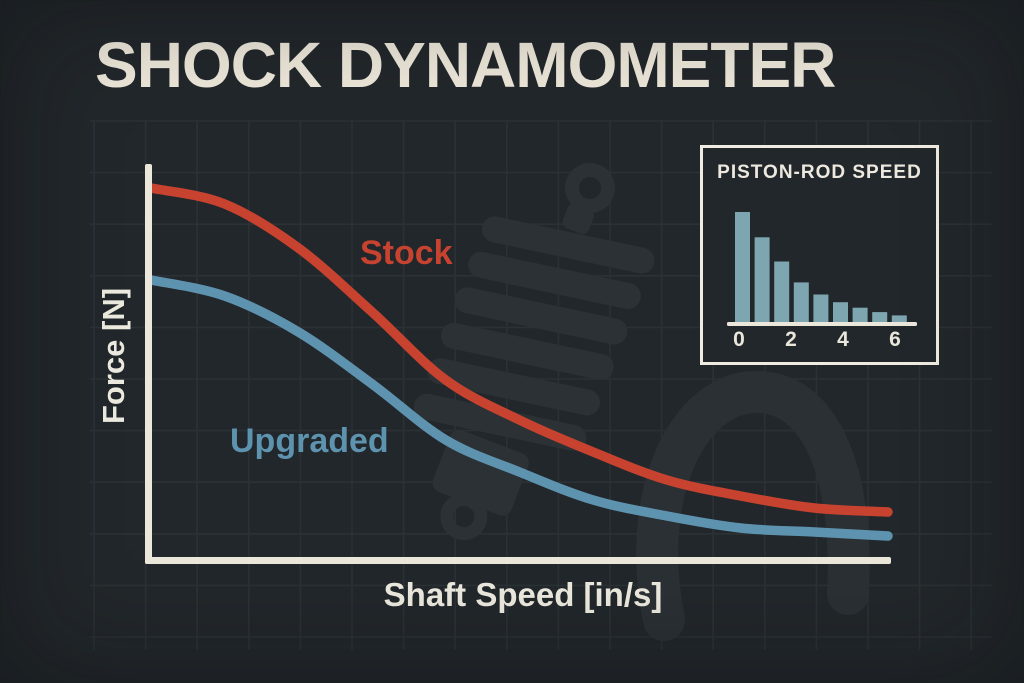  Describe the element at coordinates (148, 364) in the screenshot. I see `y-axis-line` at that location.